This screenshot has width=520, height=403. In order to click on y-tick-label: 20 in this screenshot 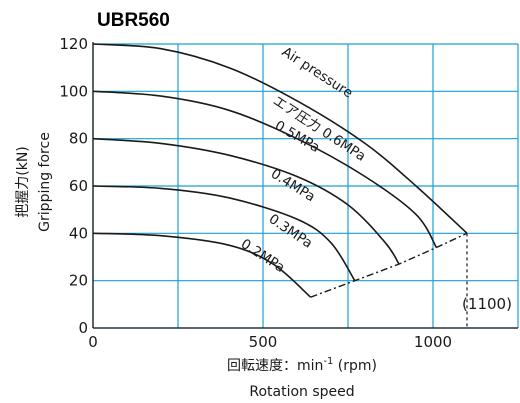, I will do `click(78, 281)`.